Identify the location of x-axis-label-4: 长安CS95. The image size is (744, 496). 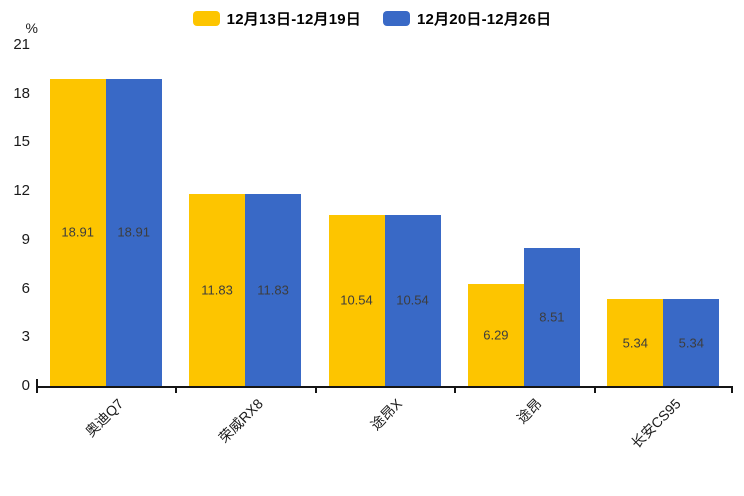
(656, 423).